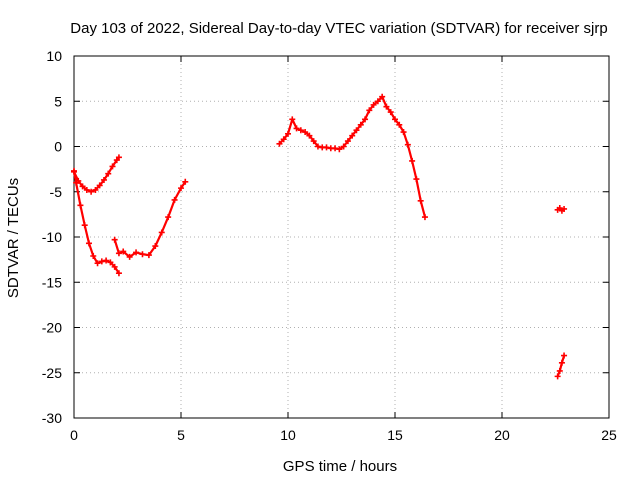 The width and height of the screenshot is (640, 480). What do you see at coordinates (502, 435) in the screenshot?
I see `x-tick-label: 20` at bounding box center [502, 435].